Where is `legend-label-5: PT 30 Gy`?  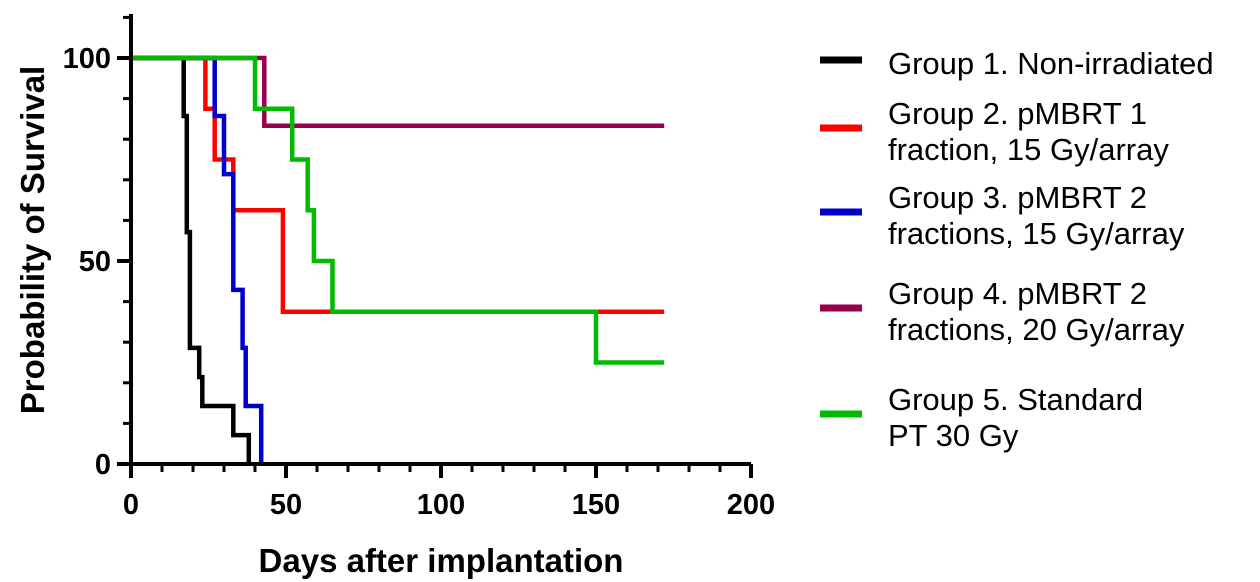
legend-label-5: PT 30 Gy is located at coordinates (953, 435).